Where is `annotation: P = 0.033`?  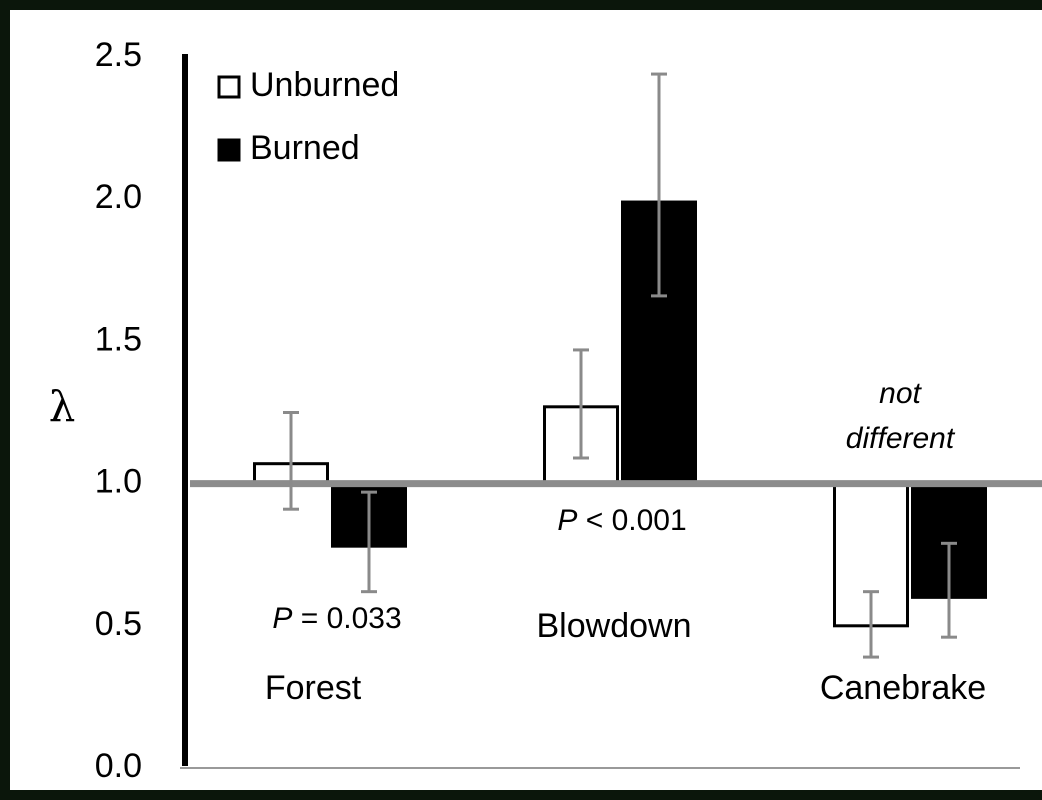 annotation: P = 0.033 is located at coordinates (336, 618).